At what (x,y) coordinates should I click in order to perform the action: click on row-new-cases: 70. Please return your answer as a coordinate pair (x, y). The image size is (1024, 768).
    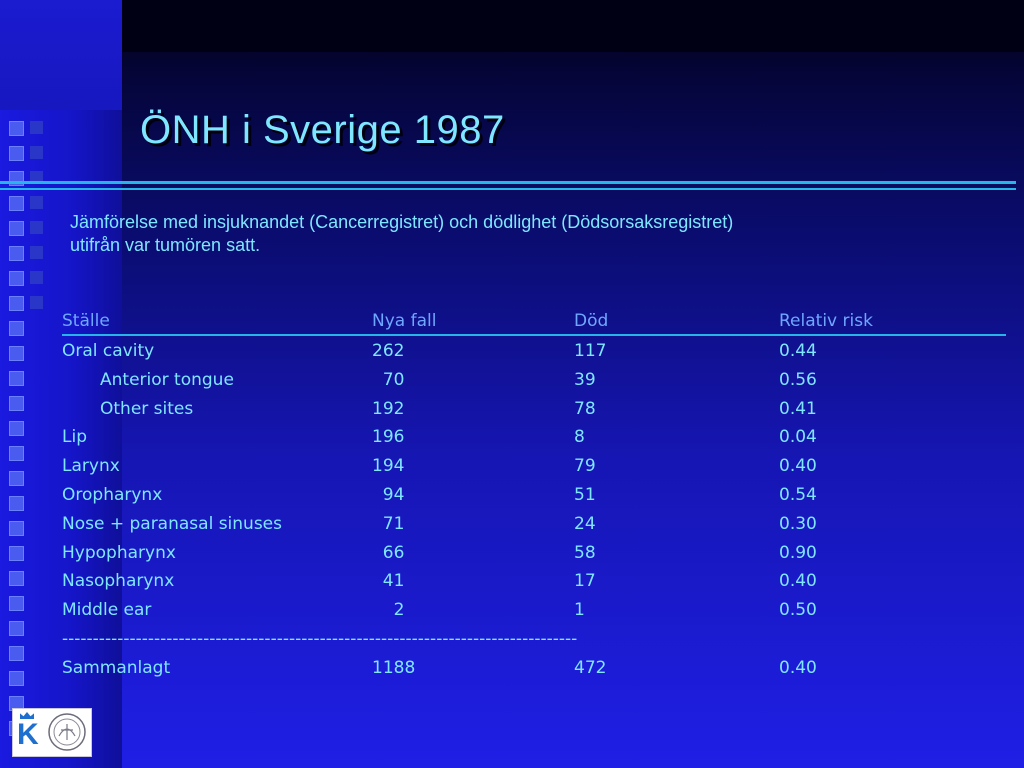
    Looking at the image, I should click on (388, 379).